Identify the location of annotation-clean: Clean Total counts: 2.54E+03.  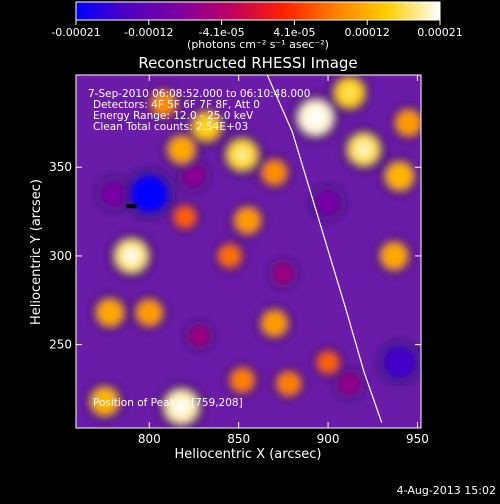
(170, 127).